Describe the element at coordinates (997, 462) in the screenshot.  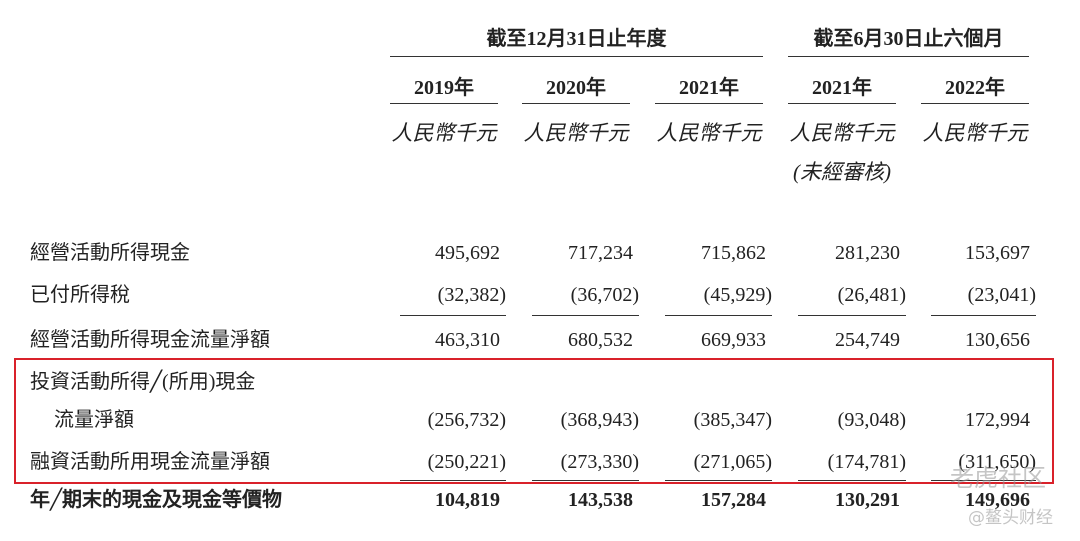
I see `cell-value: (311,650)` at that location.